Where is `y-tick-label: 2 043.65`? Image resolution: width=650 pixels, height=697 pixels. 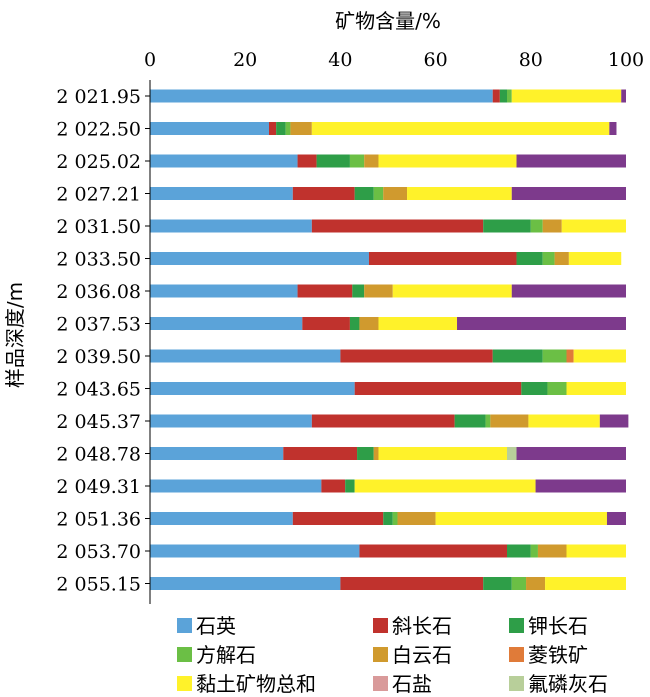
y-tick-label: 2 043.65 is located at coordinates (98, 390).